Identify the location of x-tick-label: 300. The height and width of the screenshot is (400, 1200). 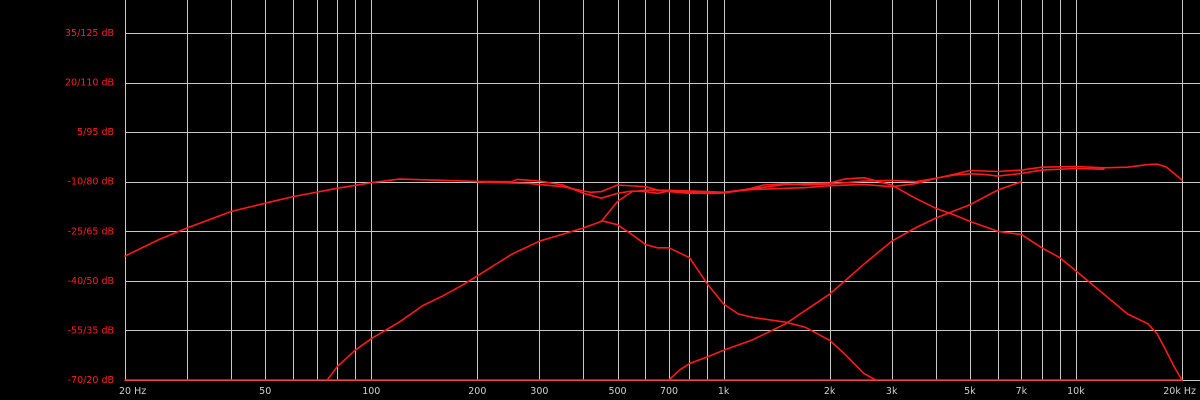
(539, 391).